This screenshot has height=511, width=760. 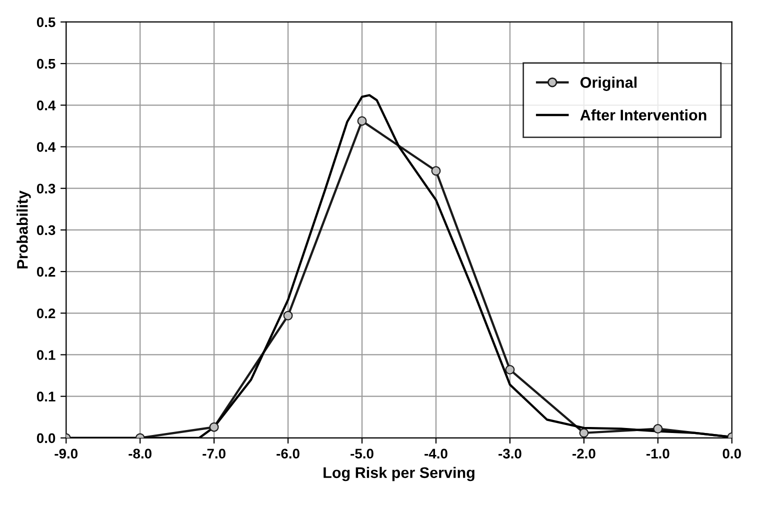 What do you see at coordinates (362, 453) in the screenshot?
I see `x-tick-label: -5.0` at bounding box center [362, 453].